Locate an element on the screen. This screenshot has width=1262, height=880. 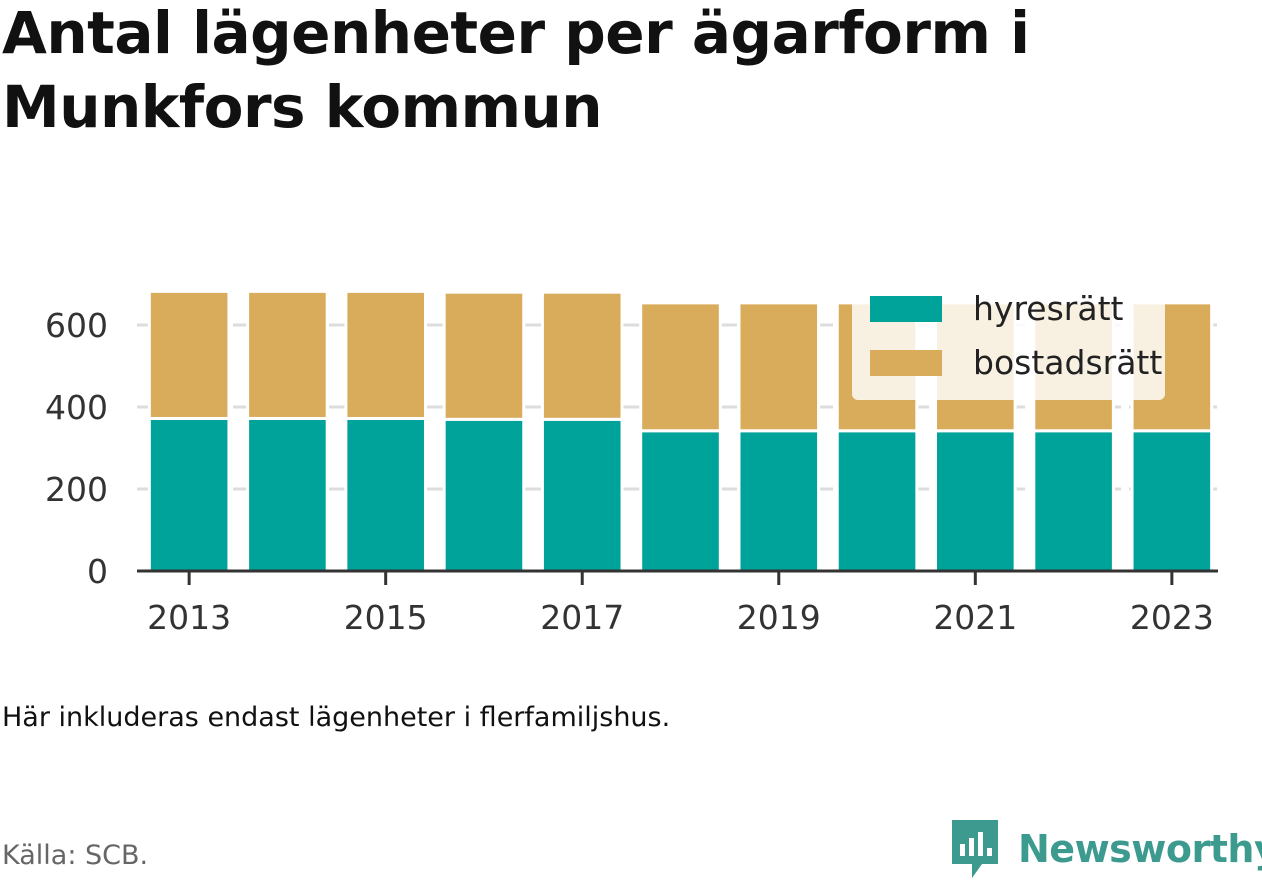
y-tick-label: 400 is located at coordinates (76, 407).